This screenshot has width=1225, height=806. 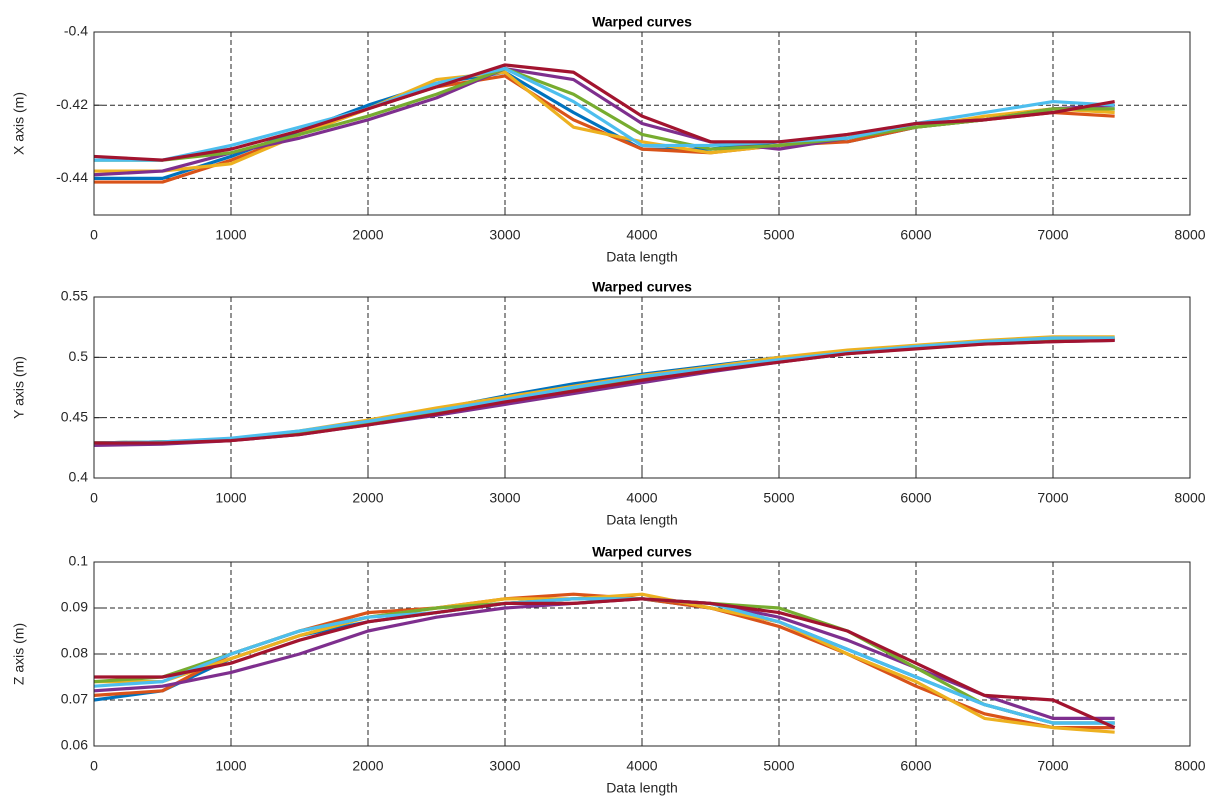 What do you see at coordinates (19, 123) in the screenshot?
I see `y-axis-label: X axis (m)` at bounding box center [19, 123].